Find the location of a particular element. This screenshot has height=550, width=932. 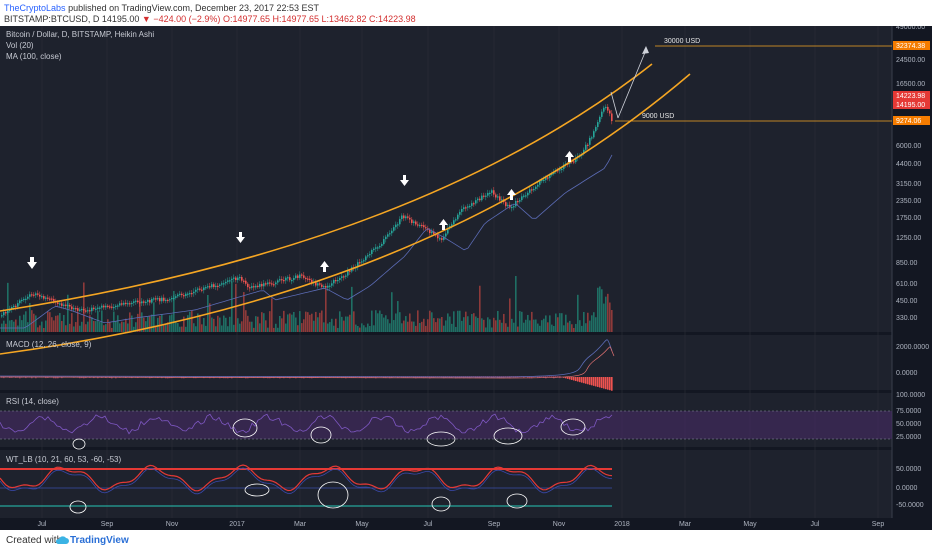

price-tags: 32374.38 14223.98 14195.00 9274.06 is located at coordinates (911, 83).